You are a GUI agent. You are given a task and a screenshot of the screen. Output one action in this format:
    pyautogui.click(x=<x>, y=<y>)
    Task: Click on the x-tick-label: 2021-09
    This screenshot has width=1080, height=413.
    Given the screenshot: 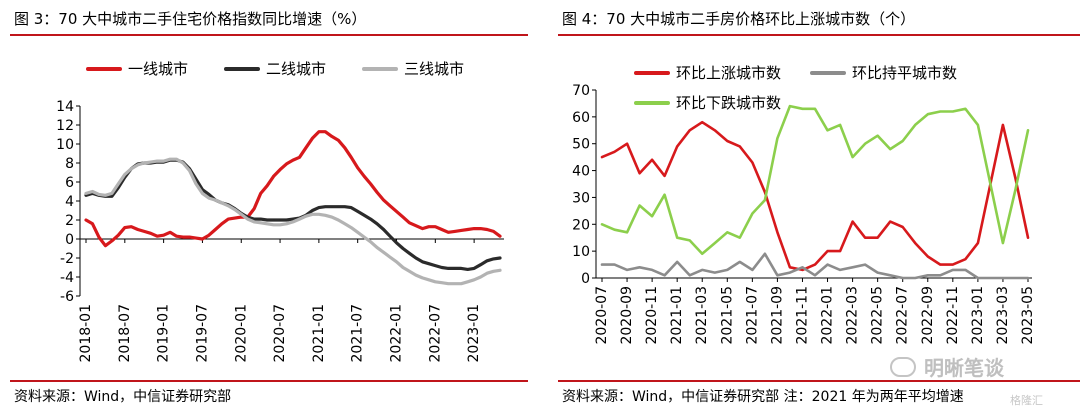 What is the action you would take?
    pyautogui.click(x=777, y=315)
    